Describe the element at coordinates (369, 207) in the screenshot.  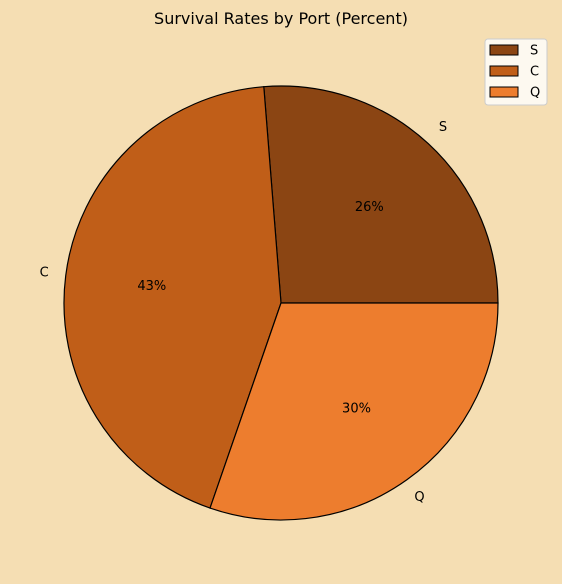
I see `percent-label-s: 26%` at that location.